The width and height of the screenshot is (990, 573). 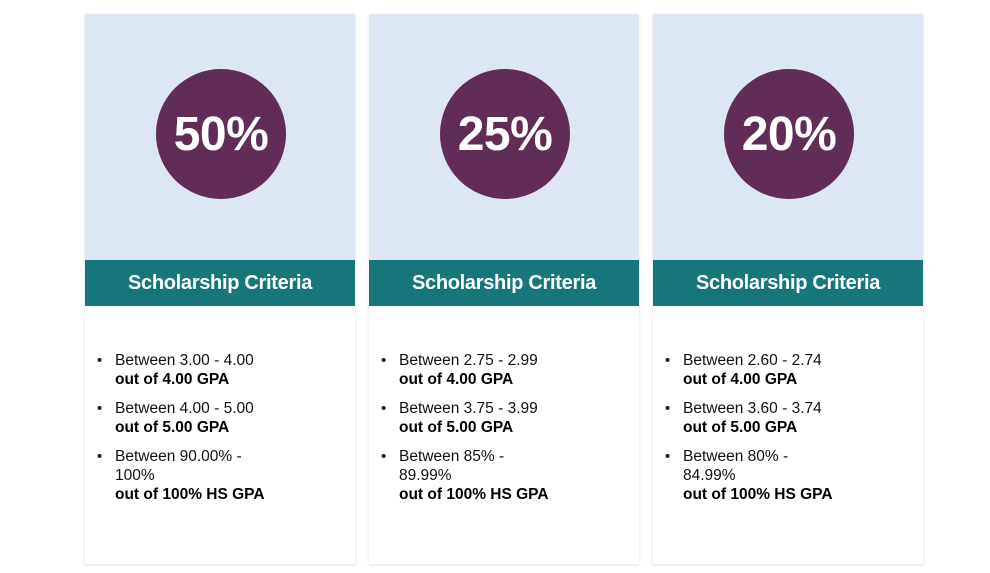 What do you see at coordinates (470, 370) in the screenshot?
I see `criteria-item: • Between 2.75 - 2.99 out of 4.00 GPA` at bounding box center [470, 370].